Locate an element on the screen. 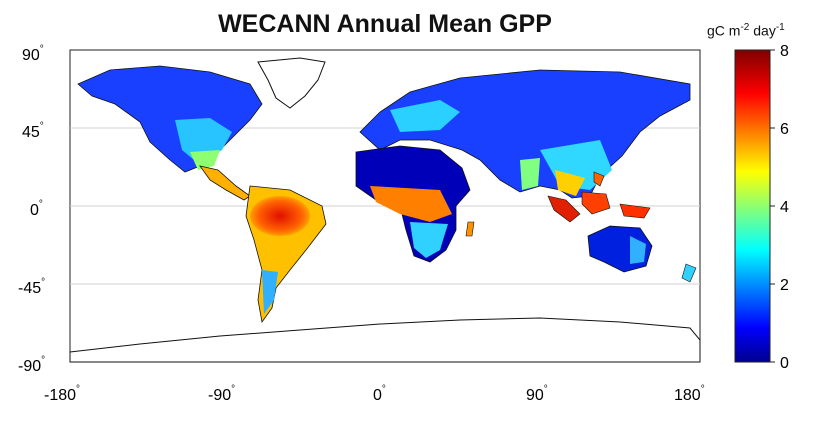 This screenshot has width=821, height=436. southern-africa-region is located at coordinates (429, 240).